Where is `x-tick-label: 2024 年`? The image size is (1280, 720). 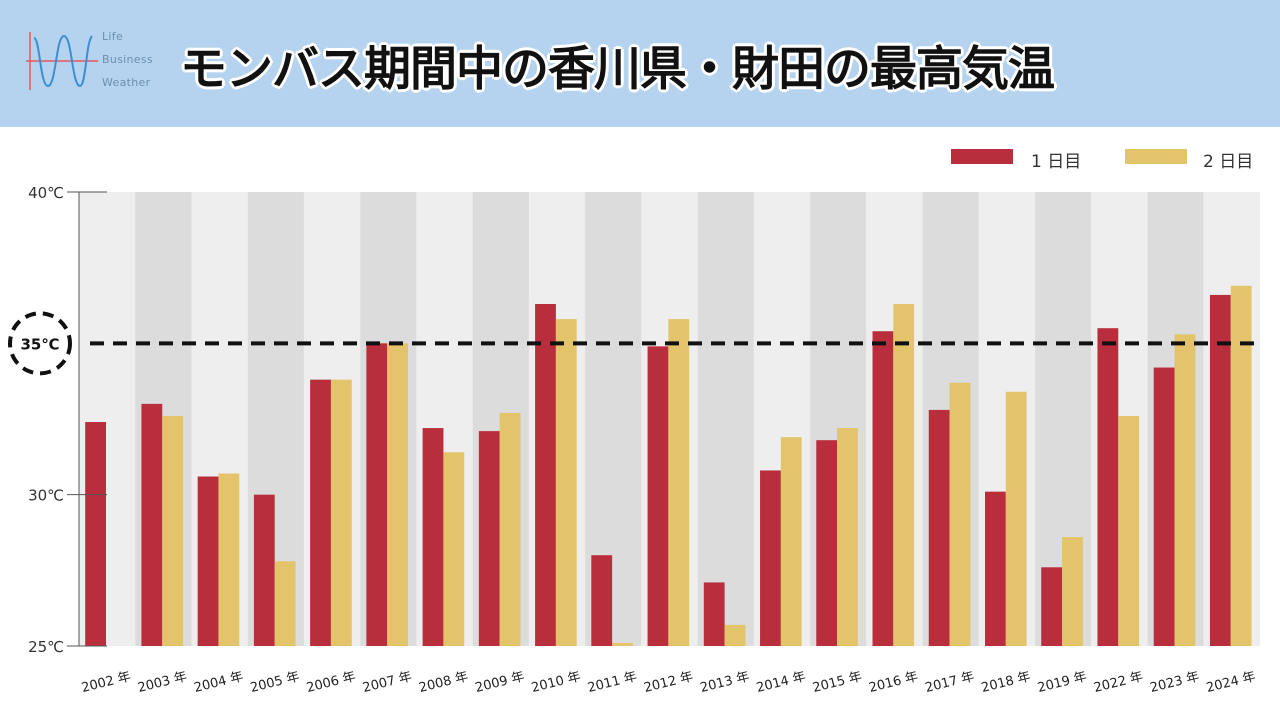
x-tick-label: 2024 年 is located at coordinates (1231, 682).